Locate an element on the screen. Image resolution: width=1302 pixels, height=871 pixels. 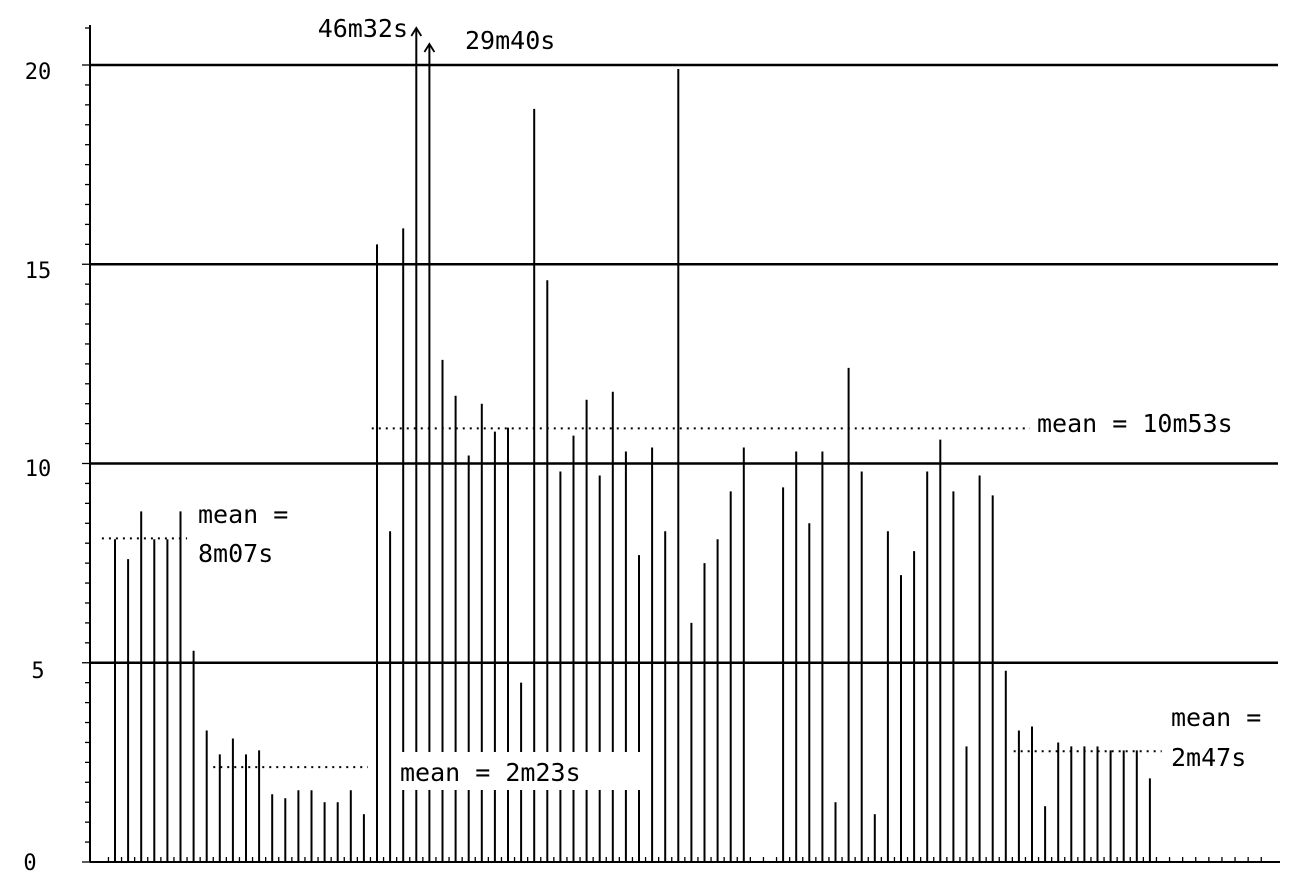
off-scale-label: 46m32s is located at coordinates (363, 28).